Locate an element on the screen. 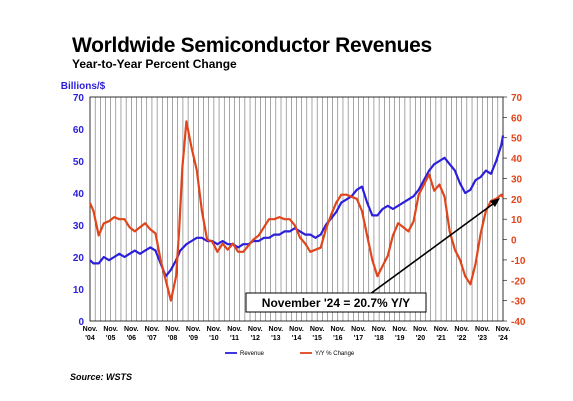 The image size is (573, 401). x-tick-label-year: '20 is located at coordinates (421, 338).